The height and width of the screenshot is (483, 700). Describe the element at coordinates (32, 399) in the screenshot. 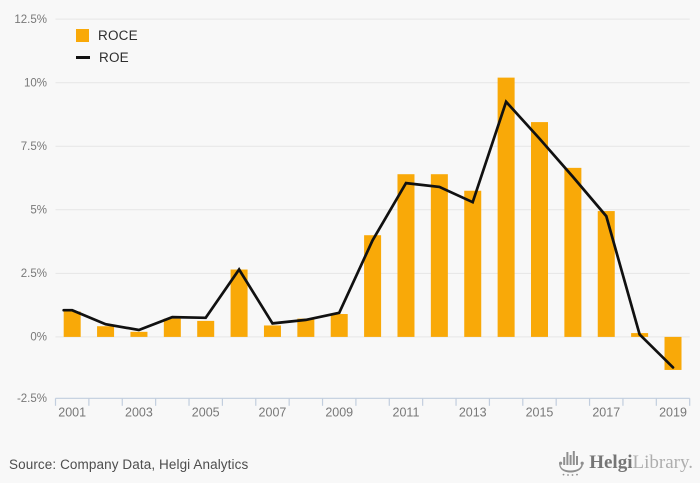

I see `y-axis-label: -2.5%` at that location.